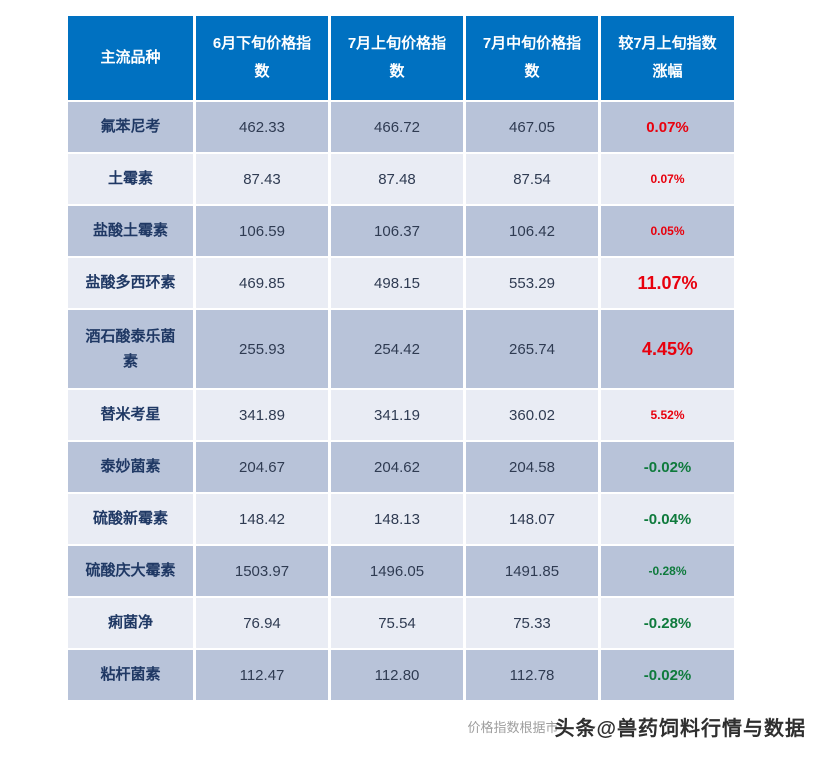  What do you see at coordinates (667, 231) in the screenshot?
I see `change-percent-cell: 0.05%` at bounding box center [667, 231].